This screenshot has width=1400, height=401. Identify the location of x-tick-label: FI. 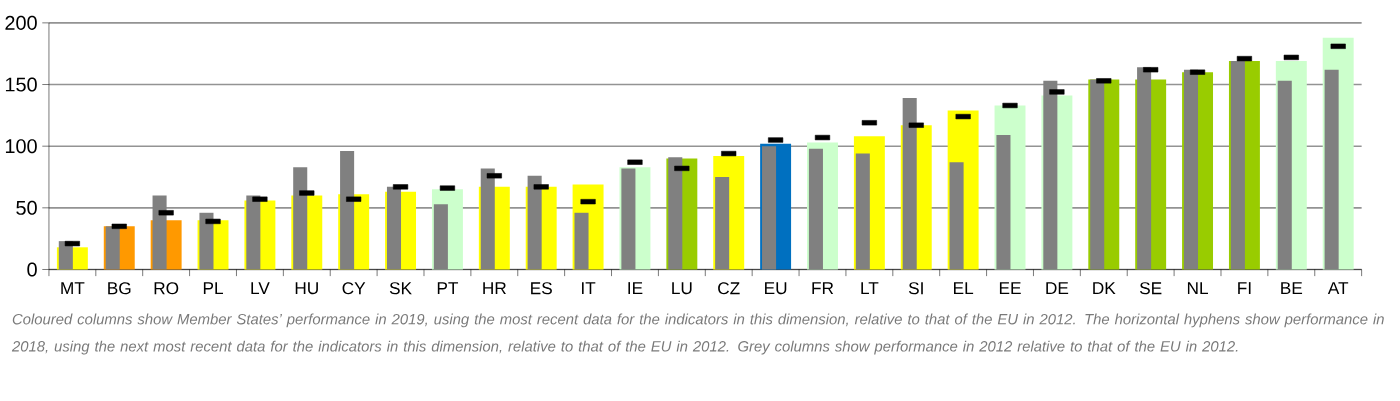
(1244, 288).